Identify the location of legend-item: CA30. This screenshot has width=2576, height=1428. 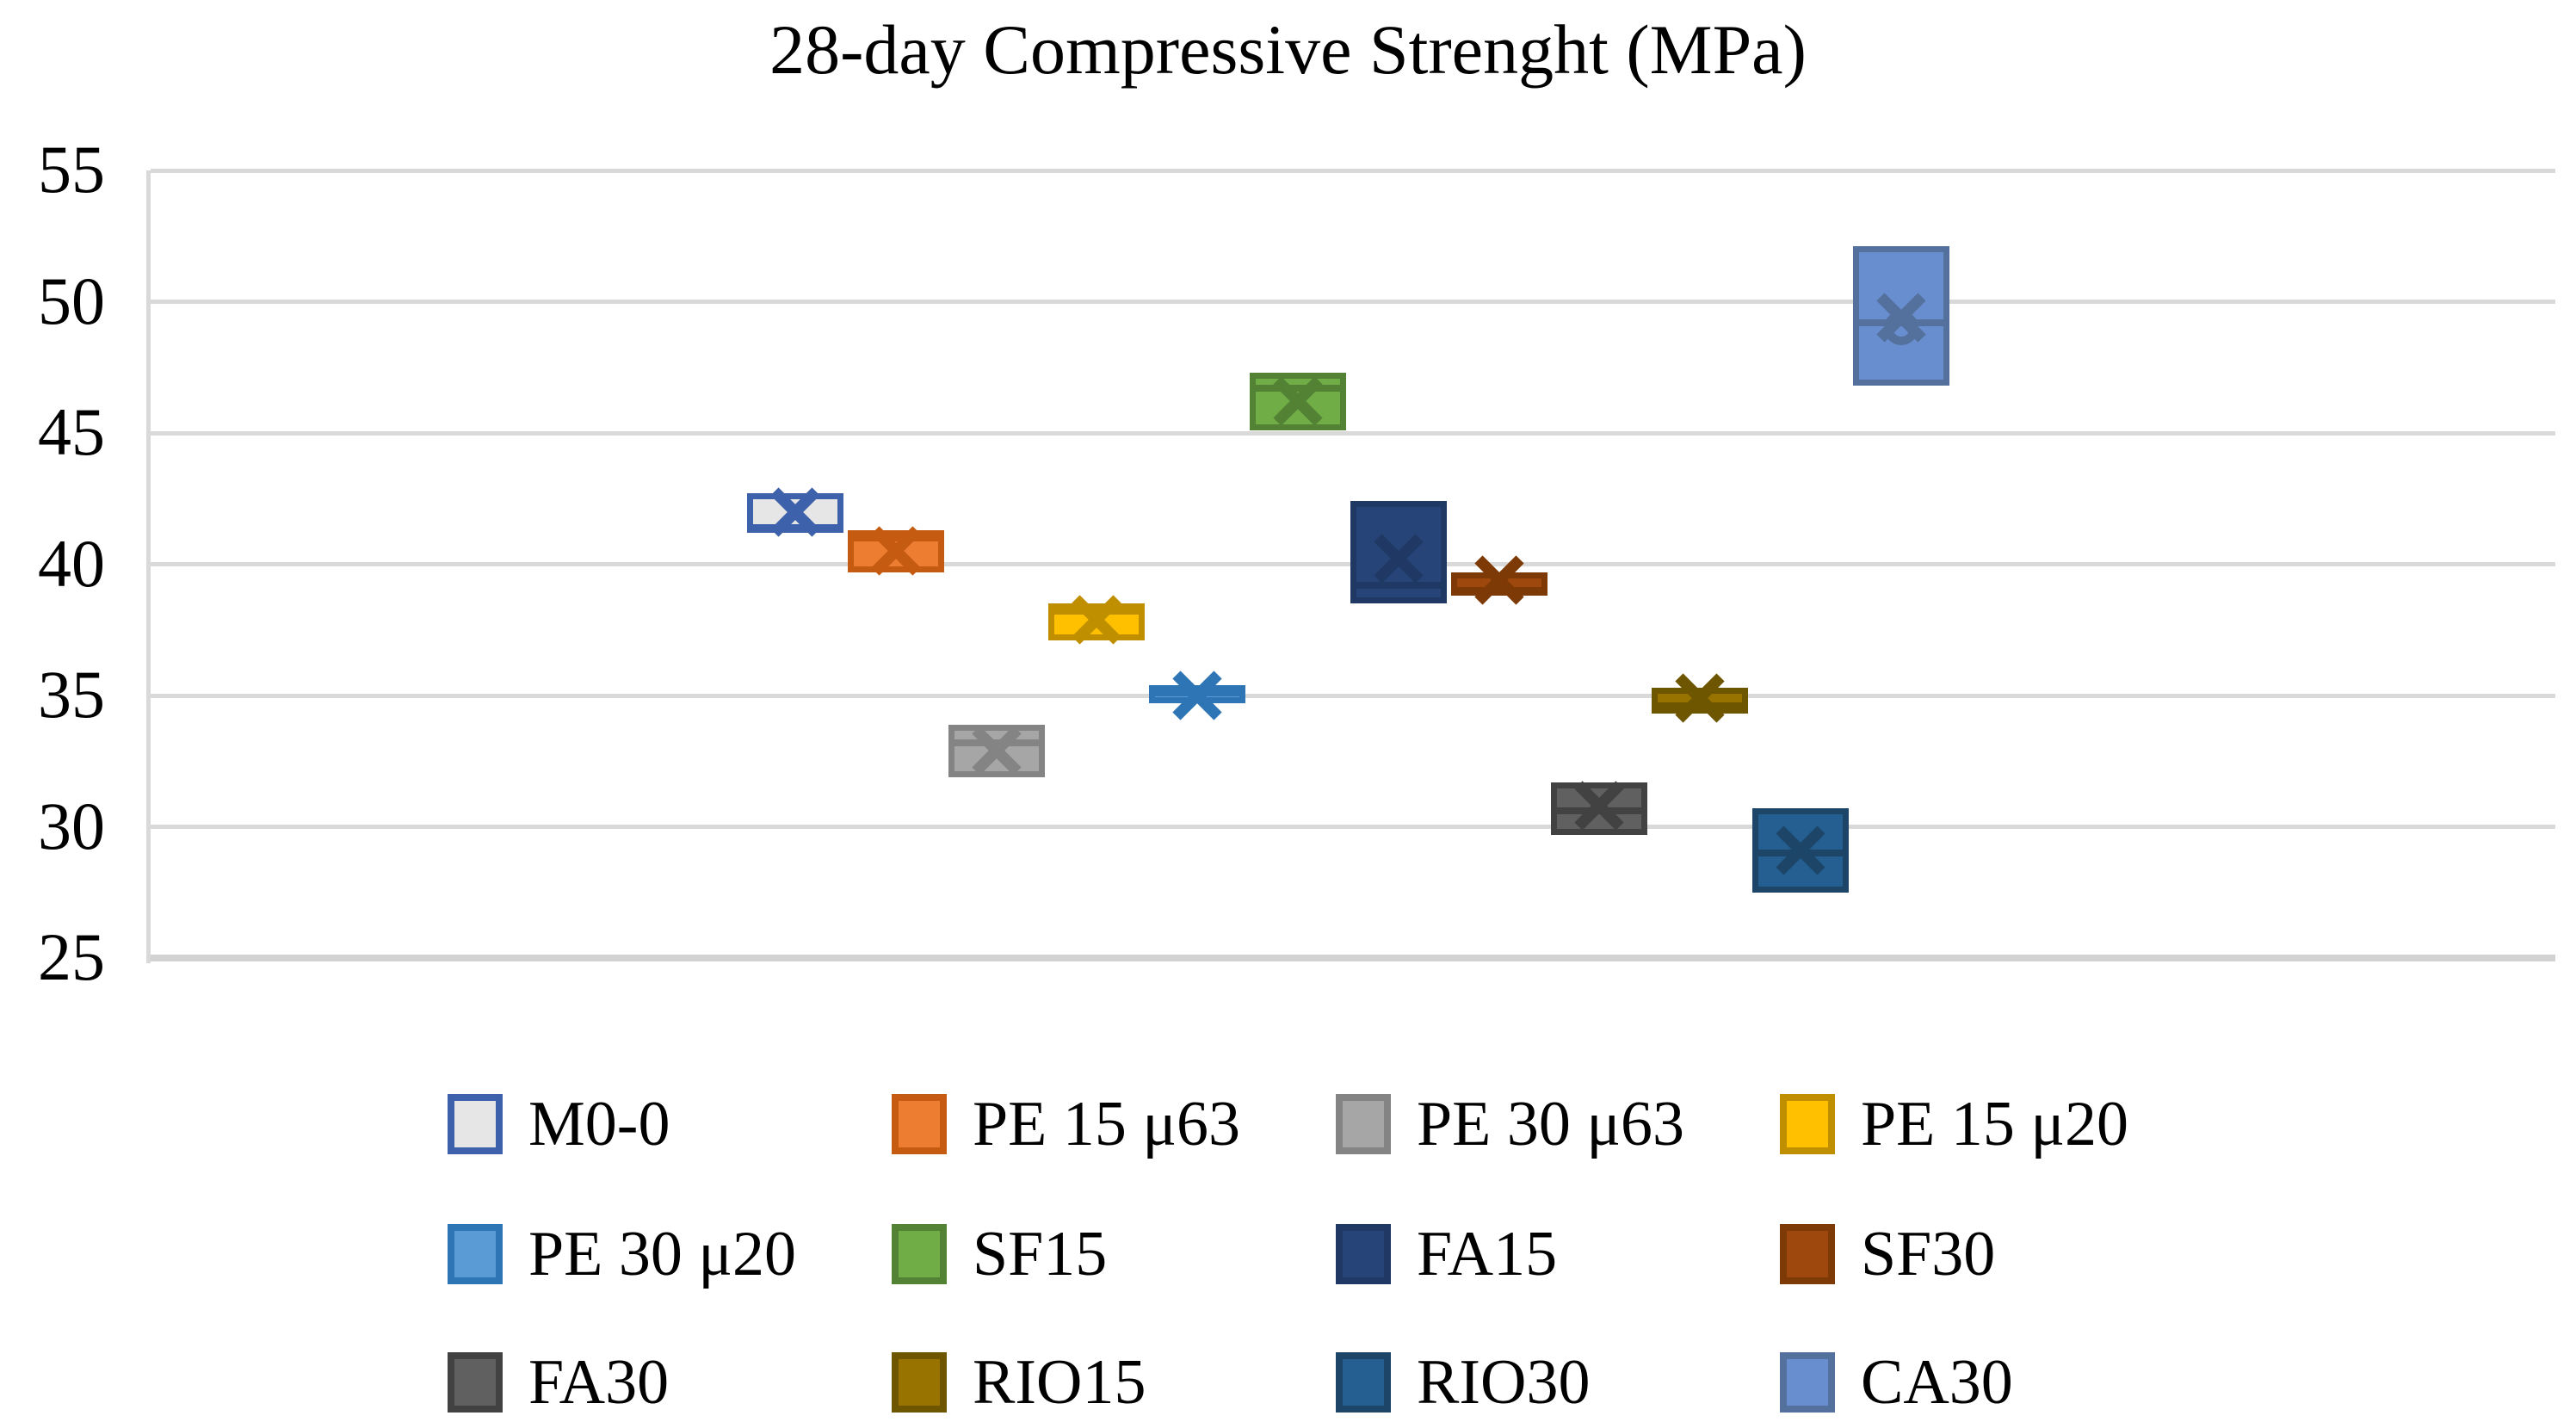
(1896, 1383).